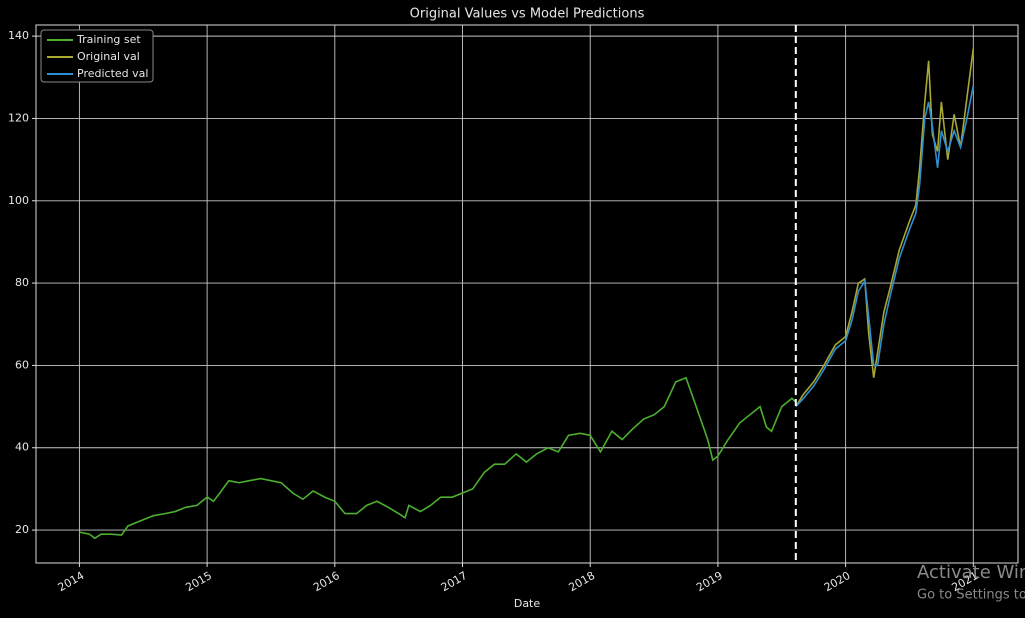  What do you see at coordinates (18, 35) in the screenshot?
I see `y-tick-label: 140` at bounding box center [18, 35].